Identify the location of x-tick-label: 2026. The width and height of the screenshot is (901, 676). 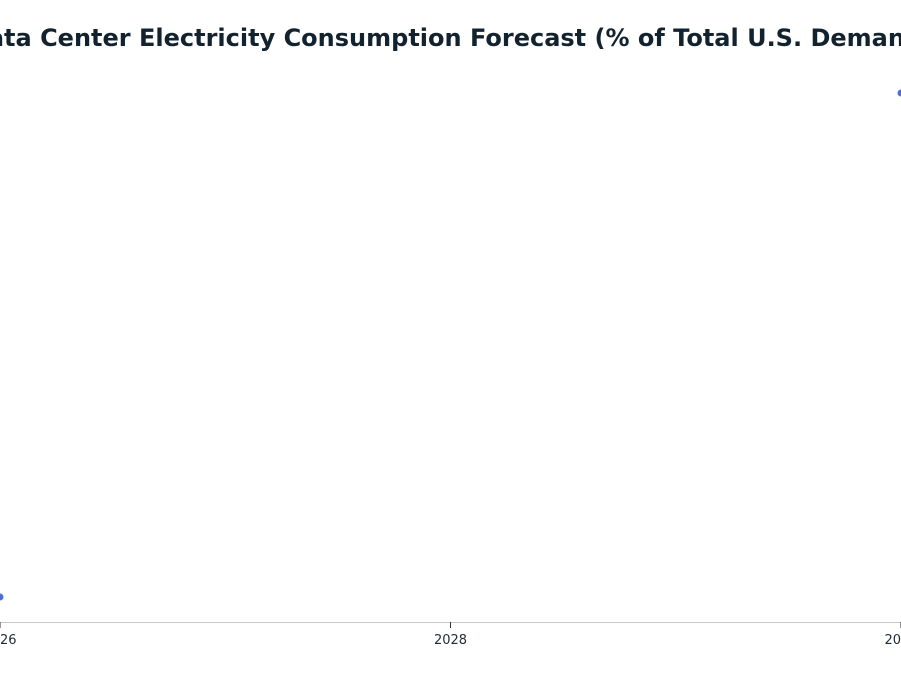
(8, 640).